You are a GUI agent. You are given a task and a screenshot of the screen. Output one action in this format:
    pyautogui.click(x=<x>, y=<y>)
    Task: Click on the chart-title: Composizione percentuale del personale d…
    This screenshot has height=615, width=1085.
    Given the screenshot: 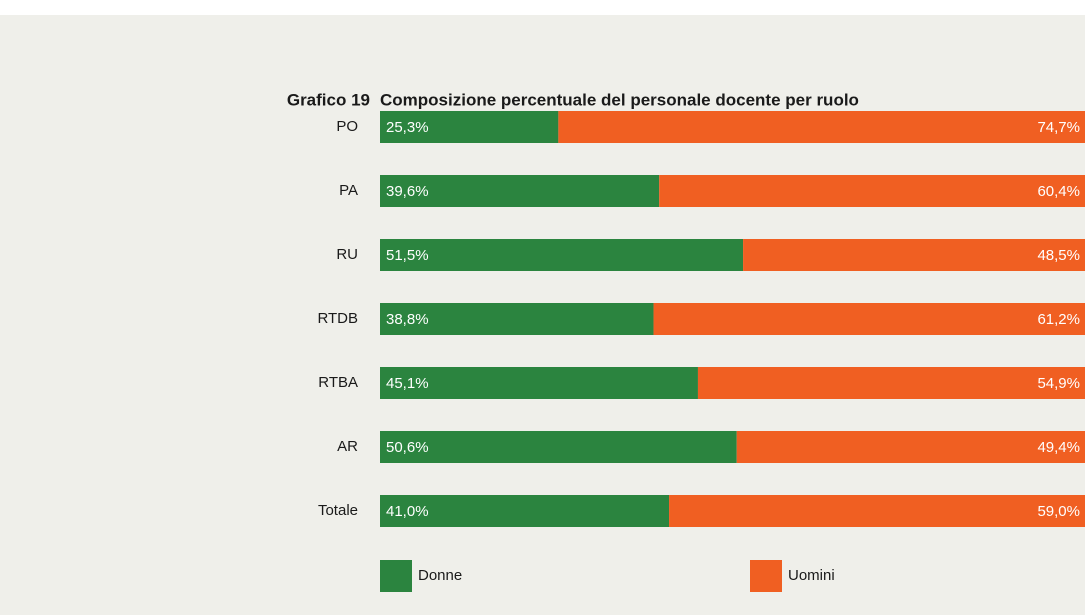 What is the action you would take?
    pyautogui.click(x=619, y=99)
    